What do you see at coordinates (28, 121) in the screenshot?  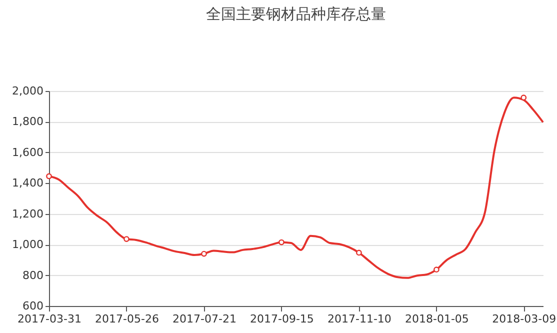 I see `y-tick-label: 1,800` at bounding box center [28, 121].